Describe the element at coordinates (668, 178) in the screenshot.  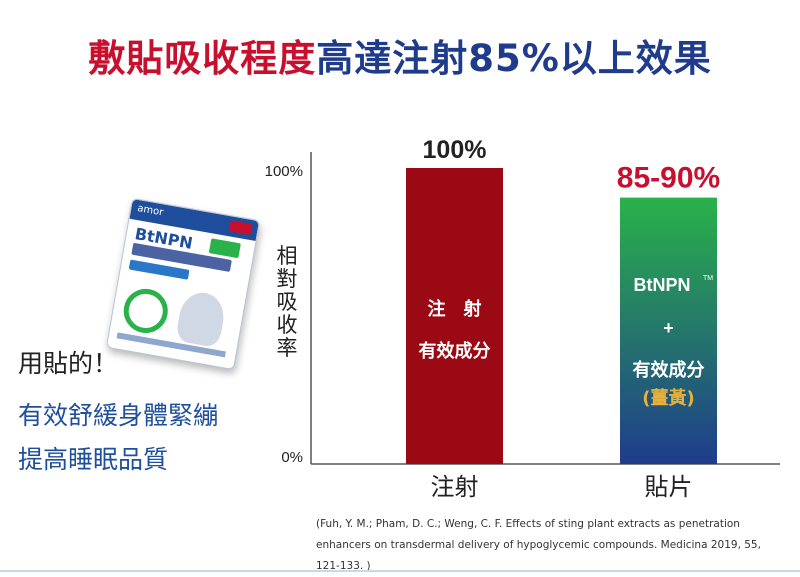
I see `value-label-patch: 85-90%` at that location.